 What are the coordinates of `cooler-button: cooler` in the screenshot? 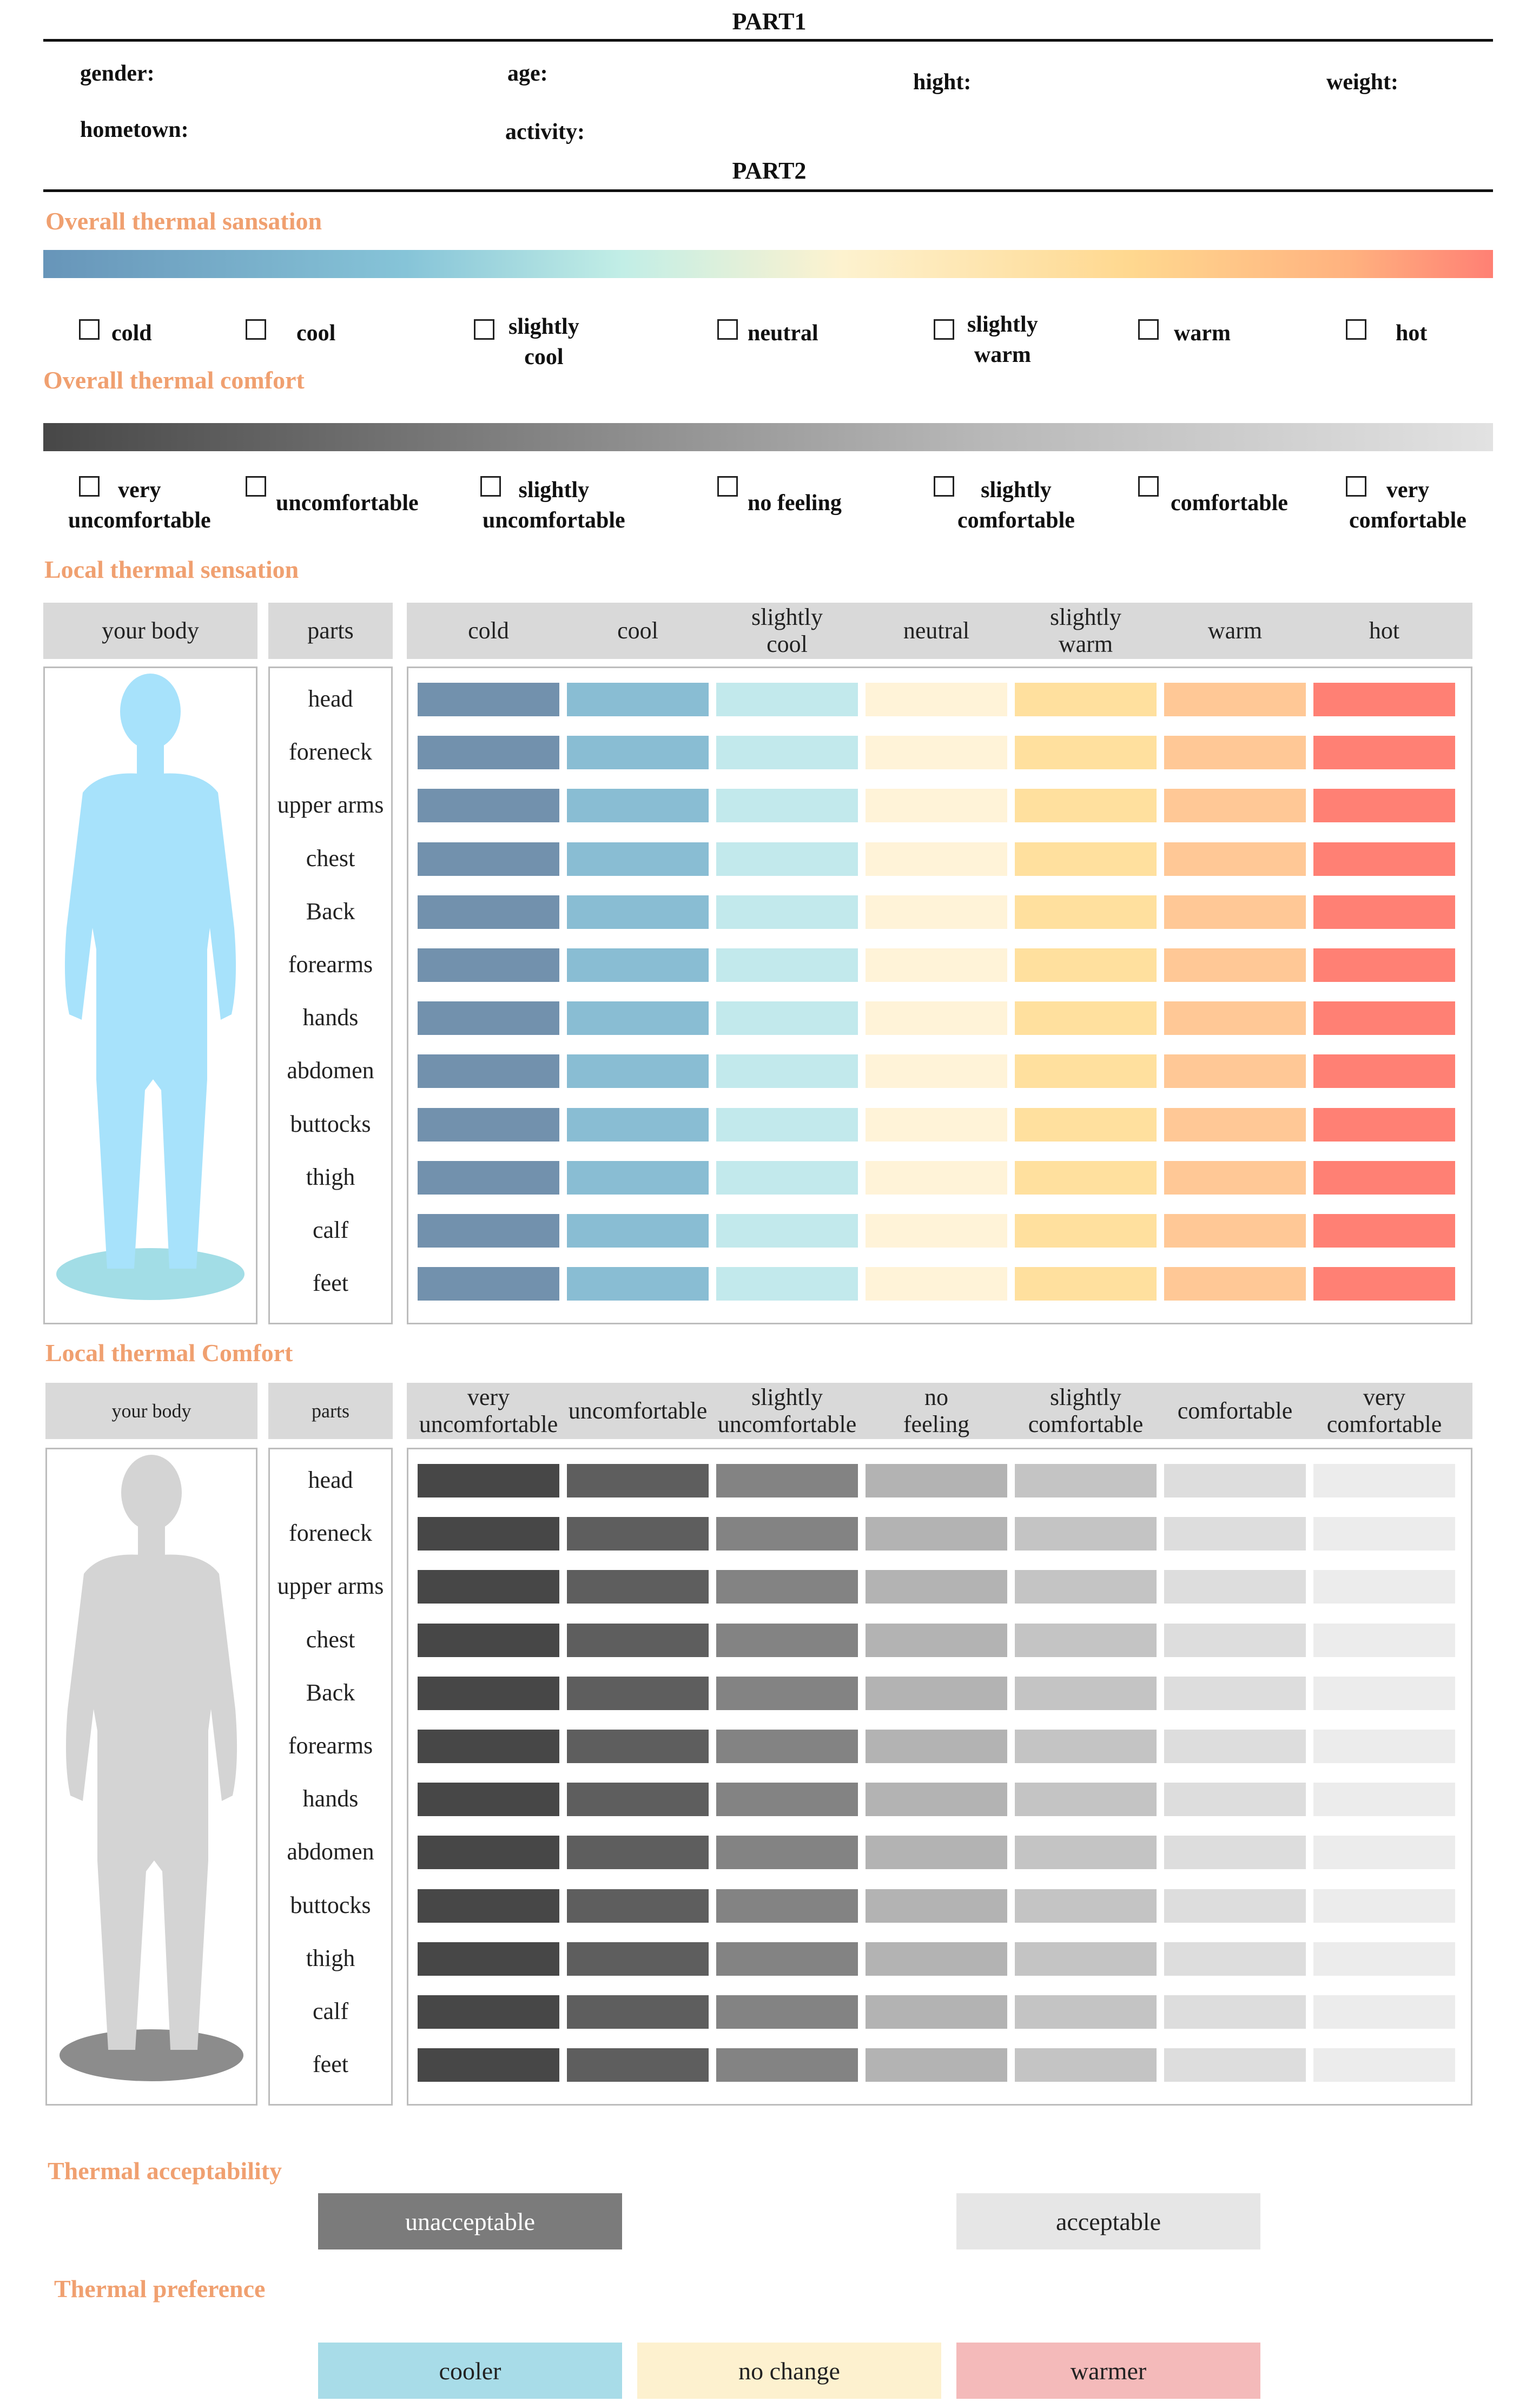 It's located at (470, 2371).